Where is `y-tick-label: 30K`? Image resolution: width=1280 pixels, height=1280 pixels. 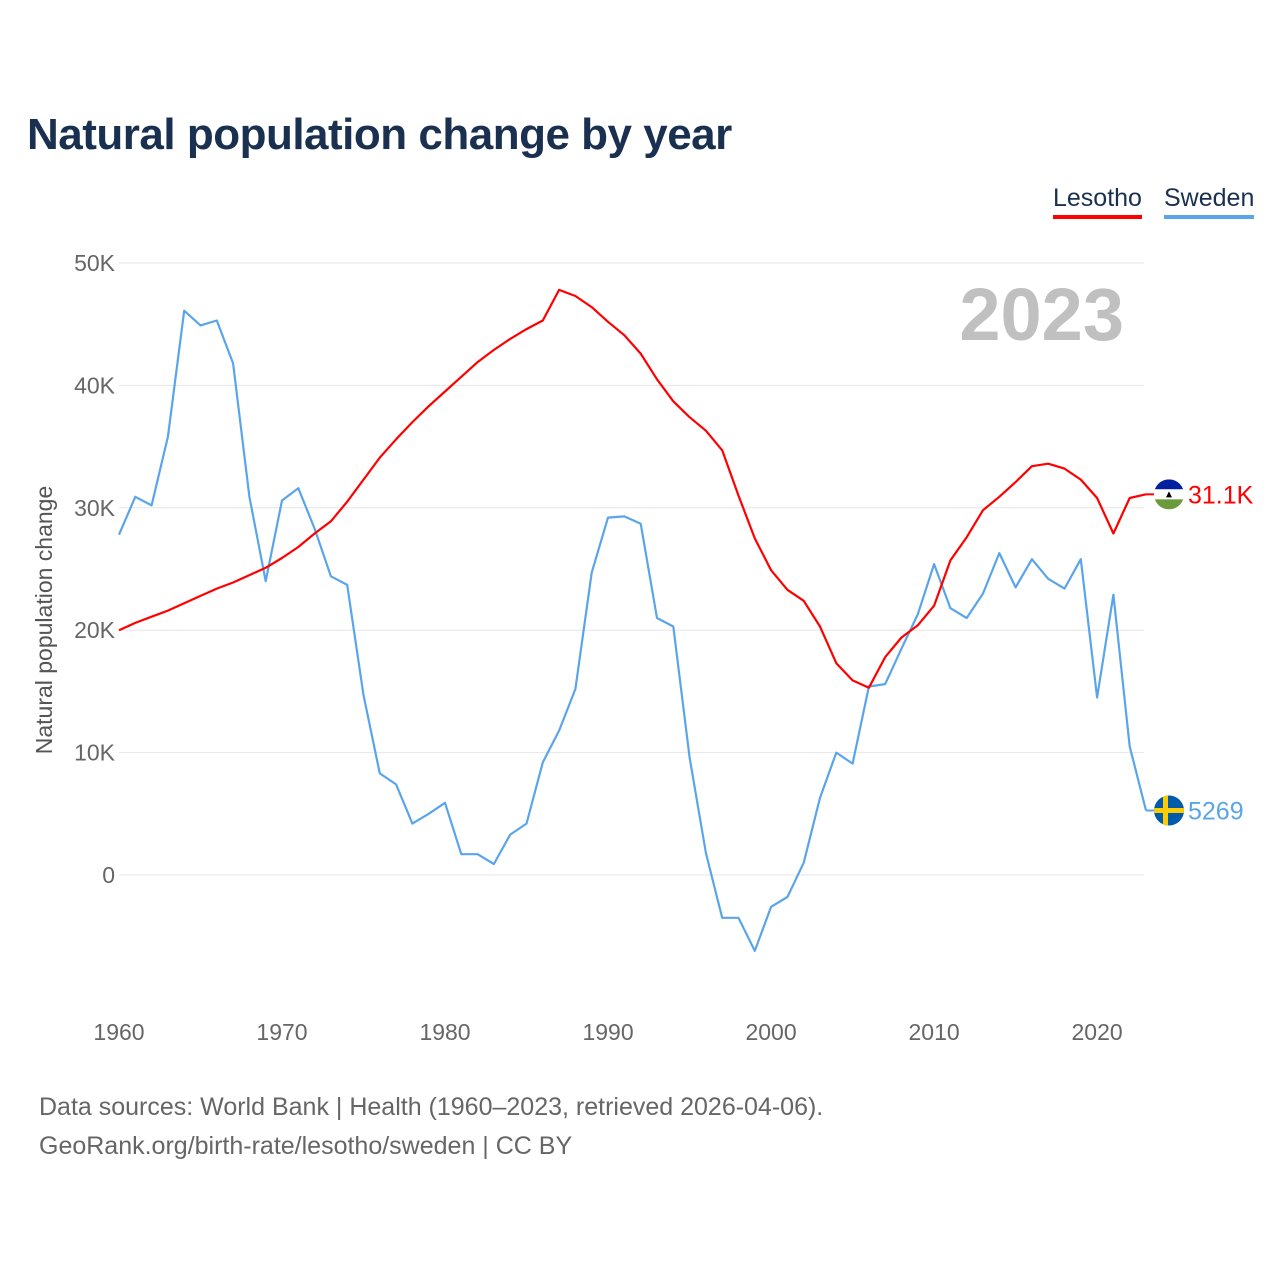 y-tick-label: 30K is located at coordinates (95, 508).